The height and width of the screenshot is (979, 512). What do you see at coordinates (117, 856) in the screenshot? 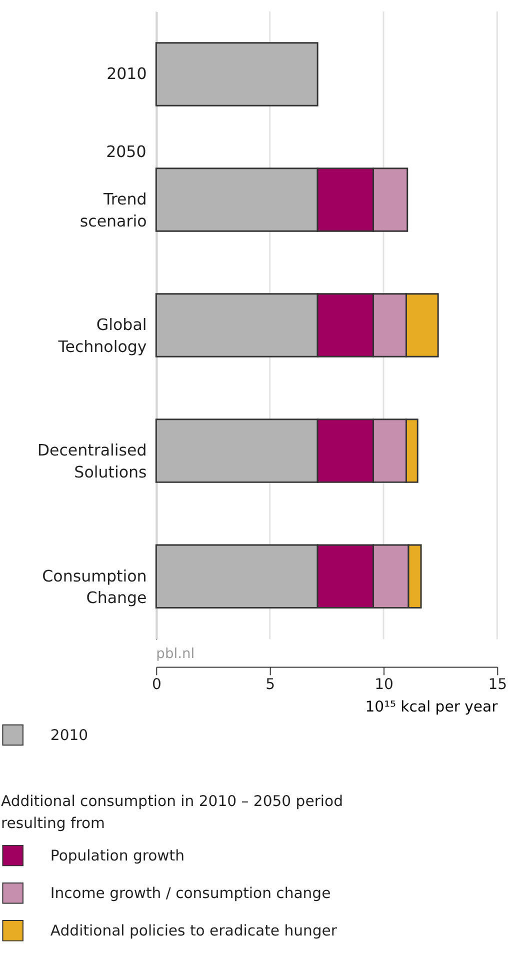
I see `legend-label: Population growth` at bounding box center [117, 856].